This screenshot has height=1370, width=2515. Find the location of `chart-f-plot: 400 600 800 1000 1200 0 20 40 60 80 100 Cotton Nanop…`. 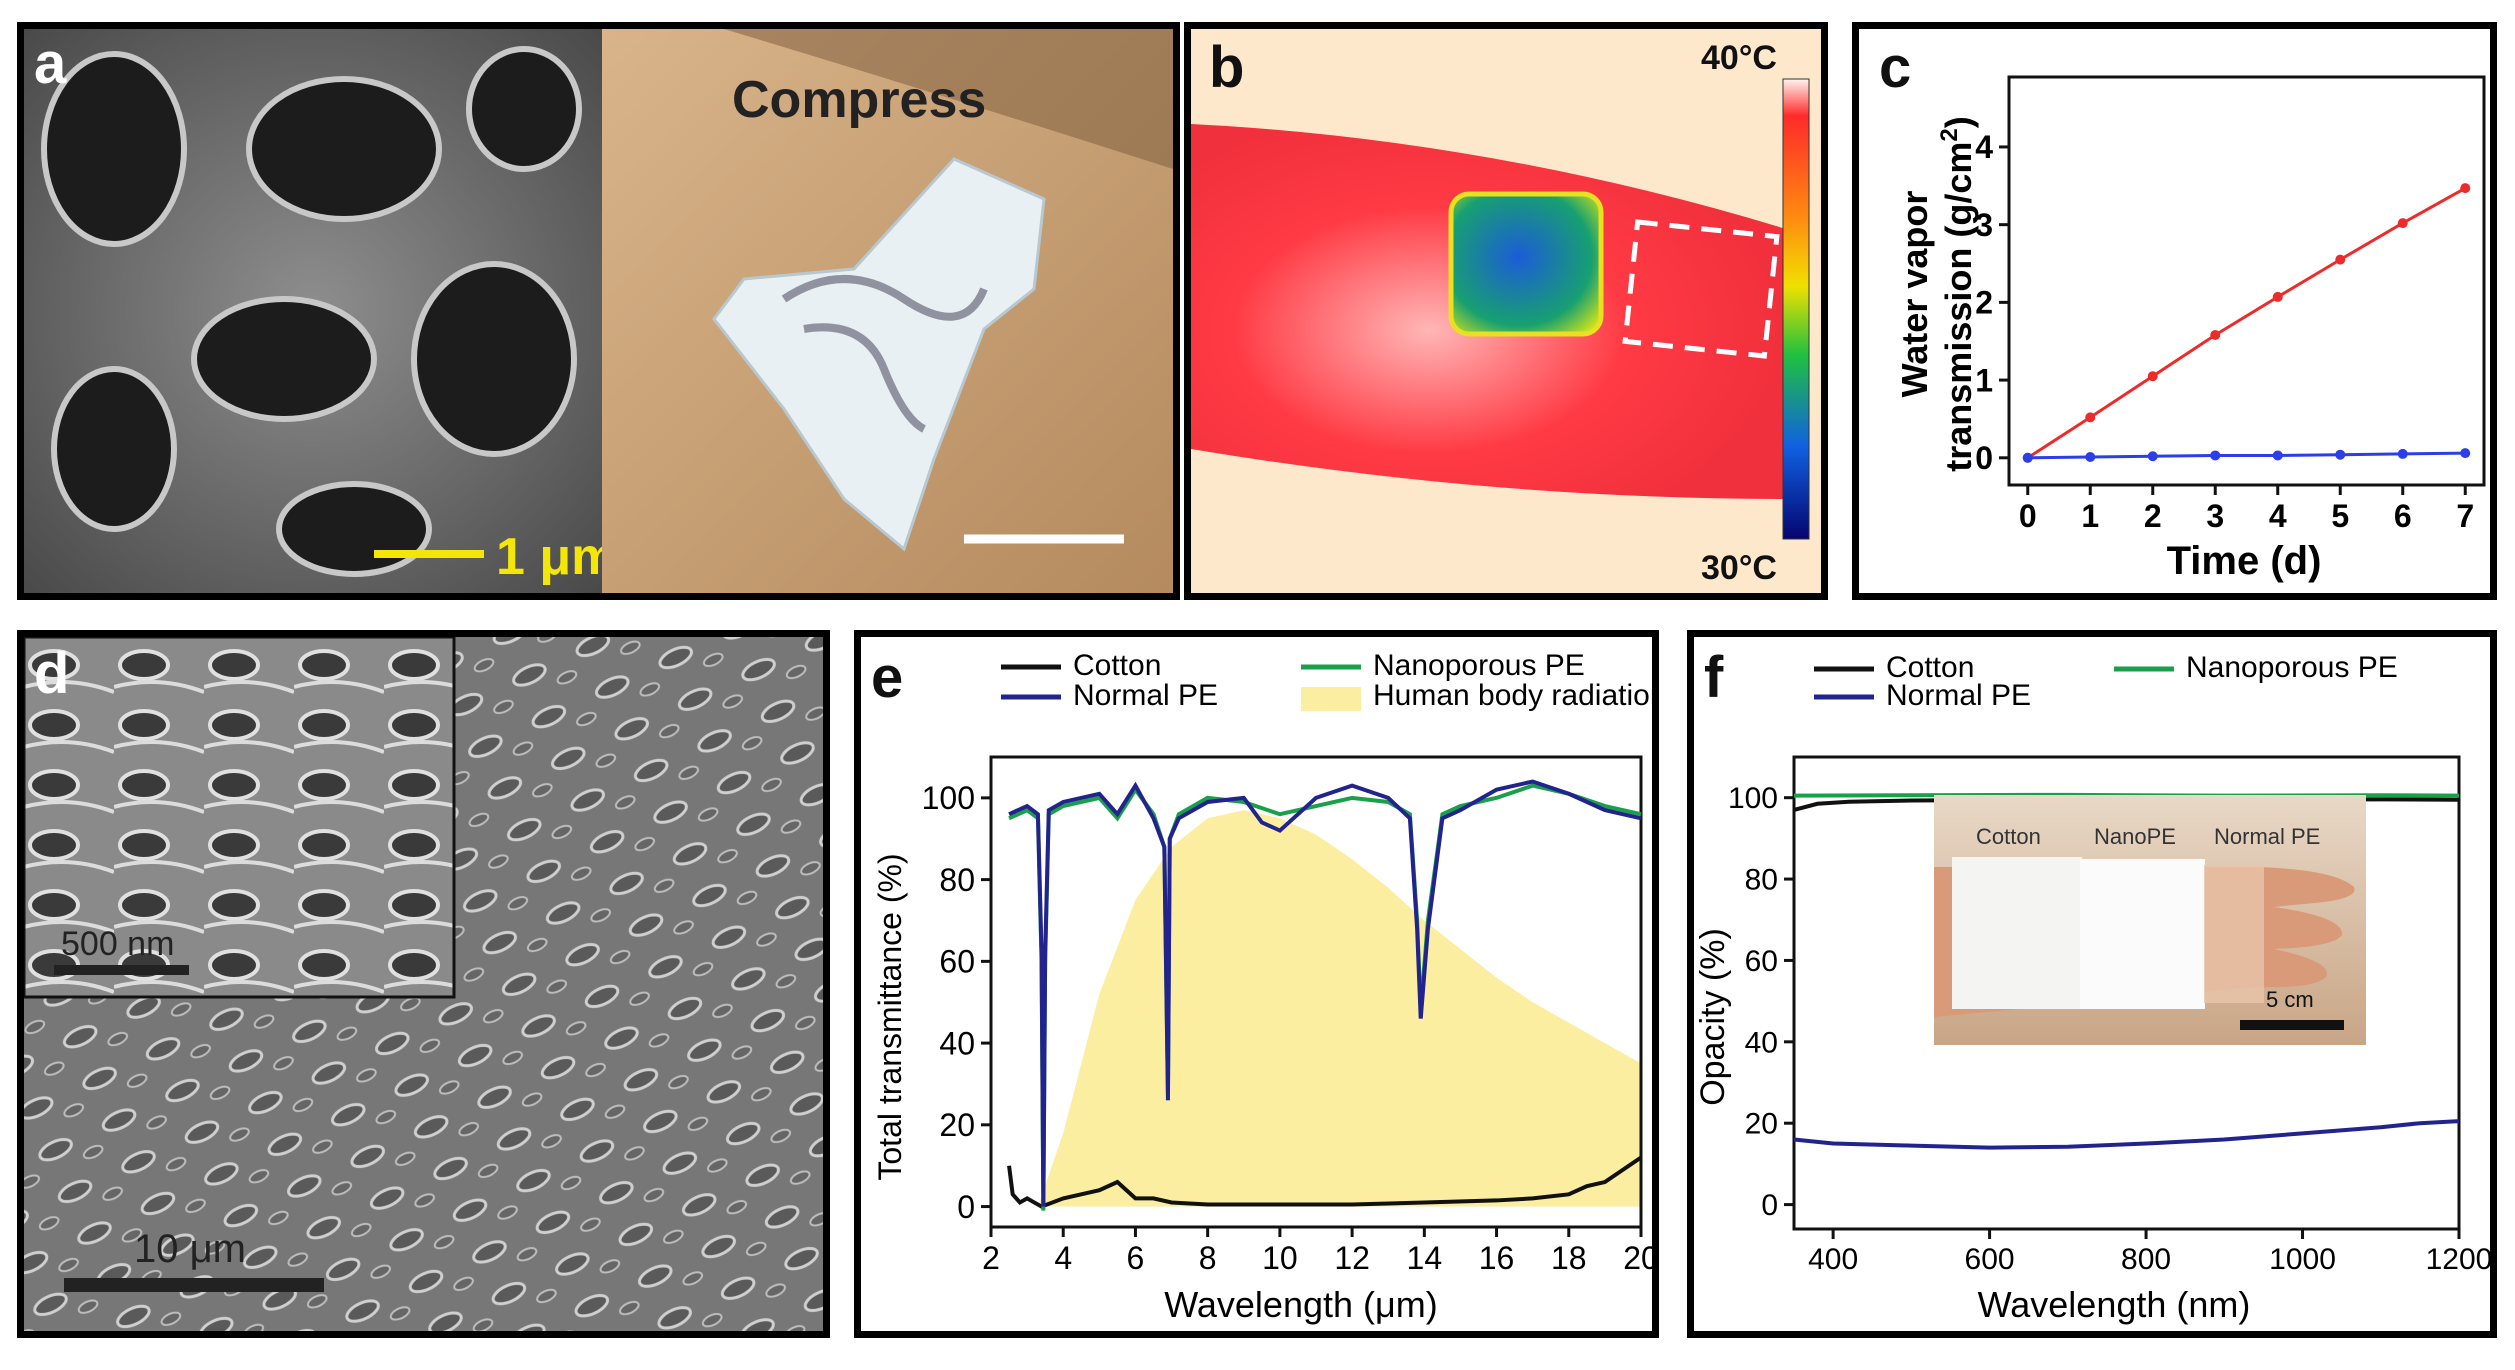

chart-f-plot: 400 600 800 1000 1200 0 20 40 60 80 100 Cotton Nanop… is located at coordinates (2109, 963).